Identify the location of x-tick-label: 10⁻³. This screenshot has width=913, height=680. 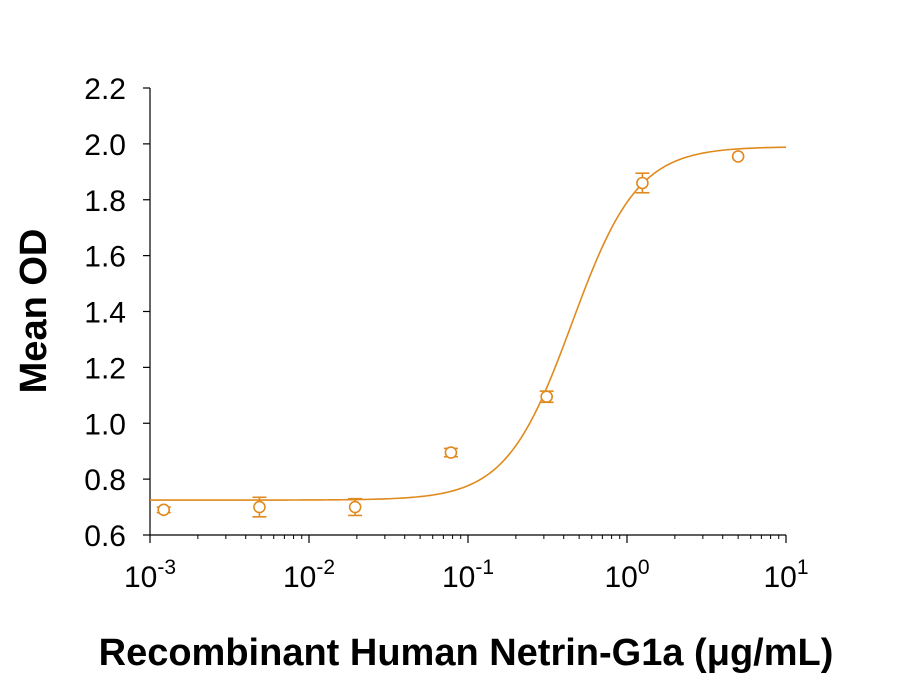
(150, 575).